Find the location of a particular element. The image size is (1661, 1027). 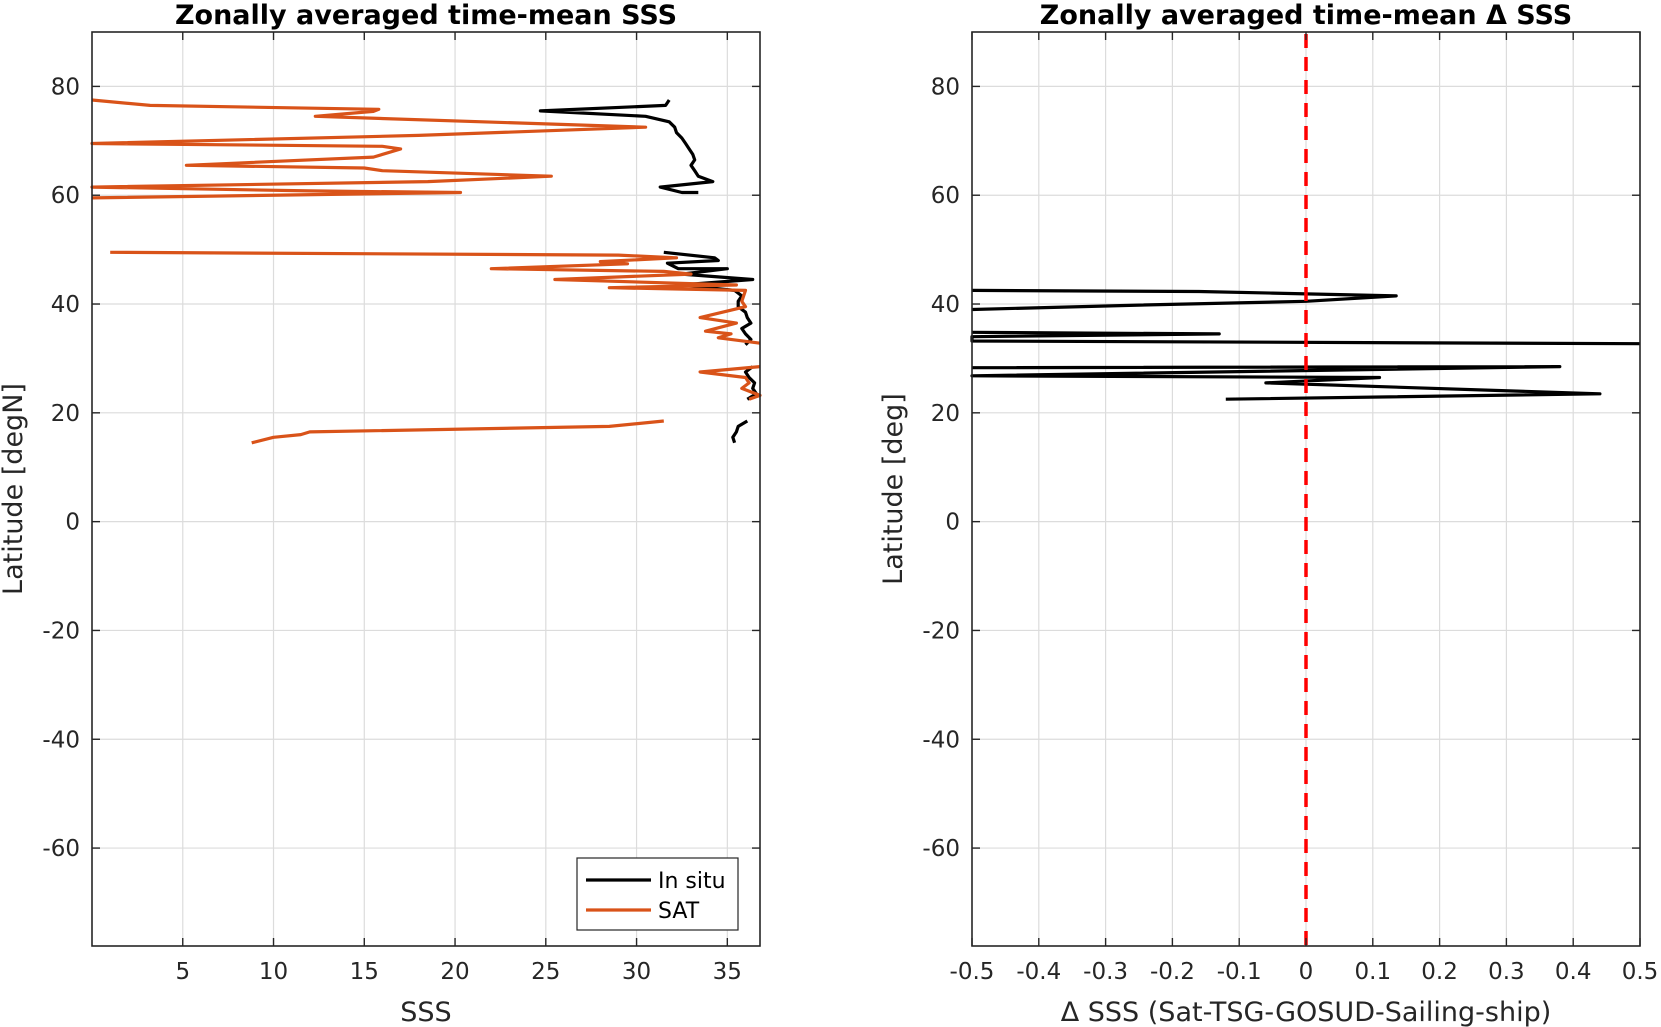

x-tick-label: 35 is located at coordinates (727, 972).